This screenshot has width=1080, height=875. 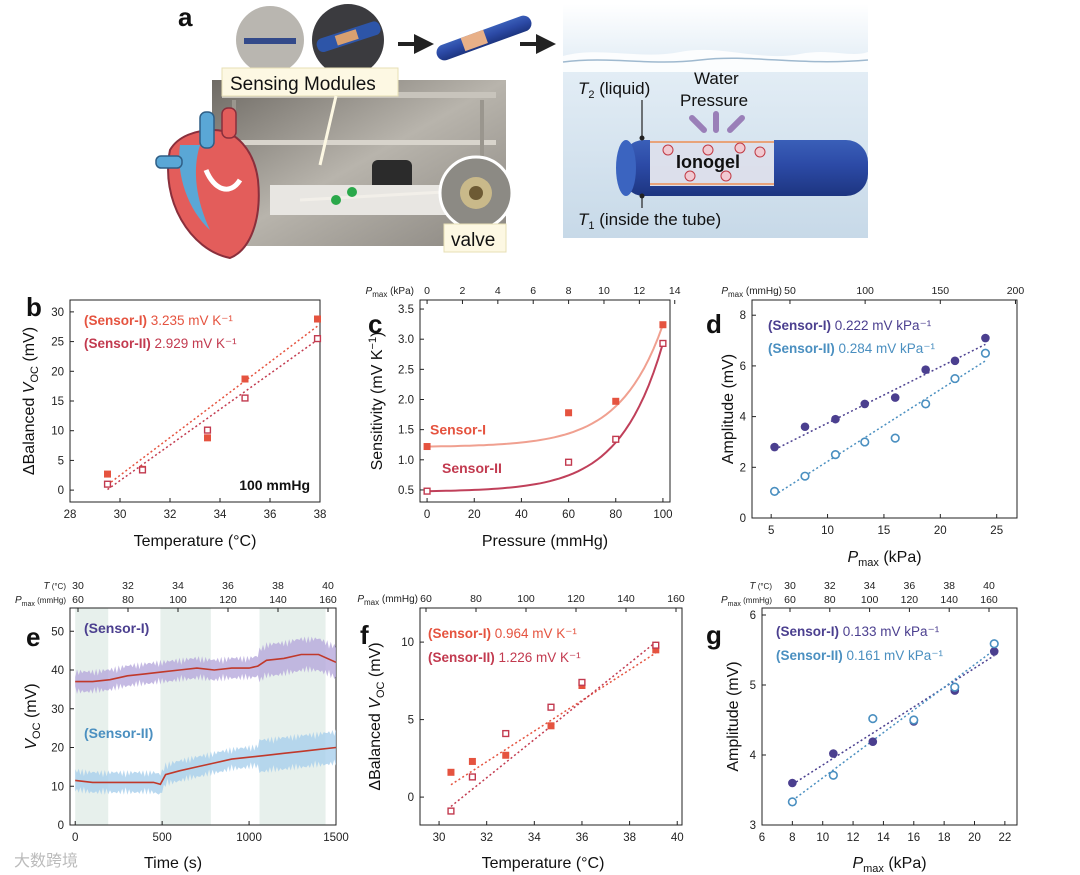 I want to click on top-tick-label: 38, so click(x=278, y=586).